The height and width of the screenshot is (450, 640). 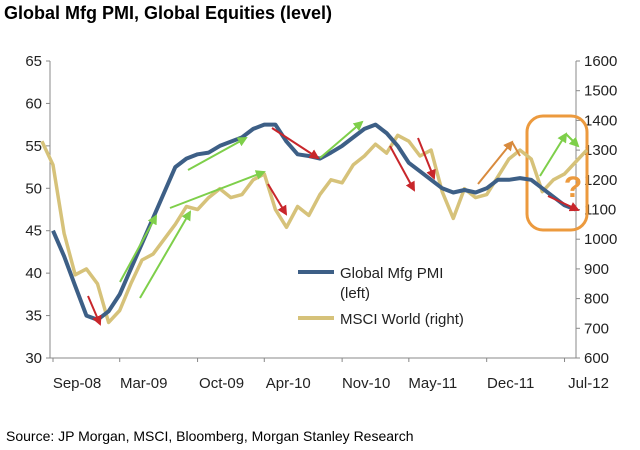 I want to click on y-left-tick-label: 45, so click(x=33, y=231).